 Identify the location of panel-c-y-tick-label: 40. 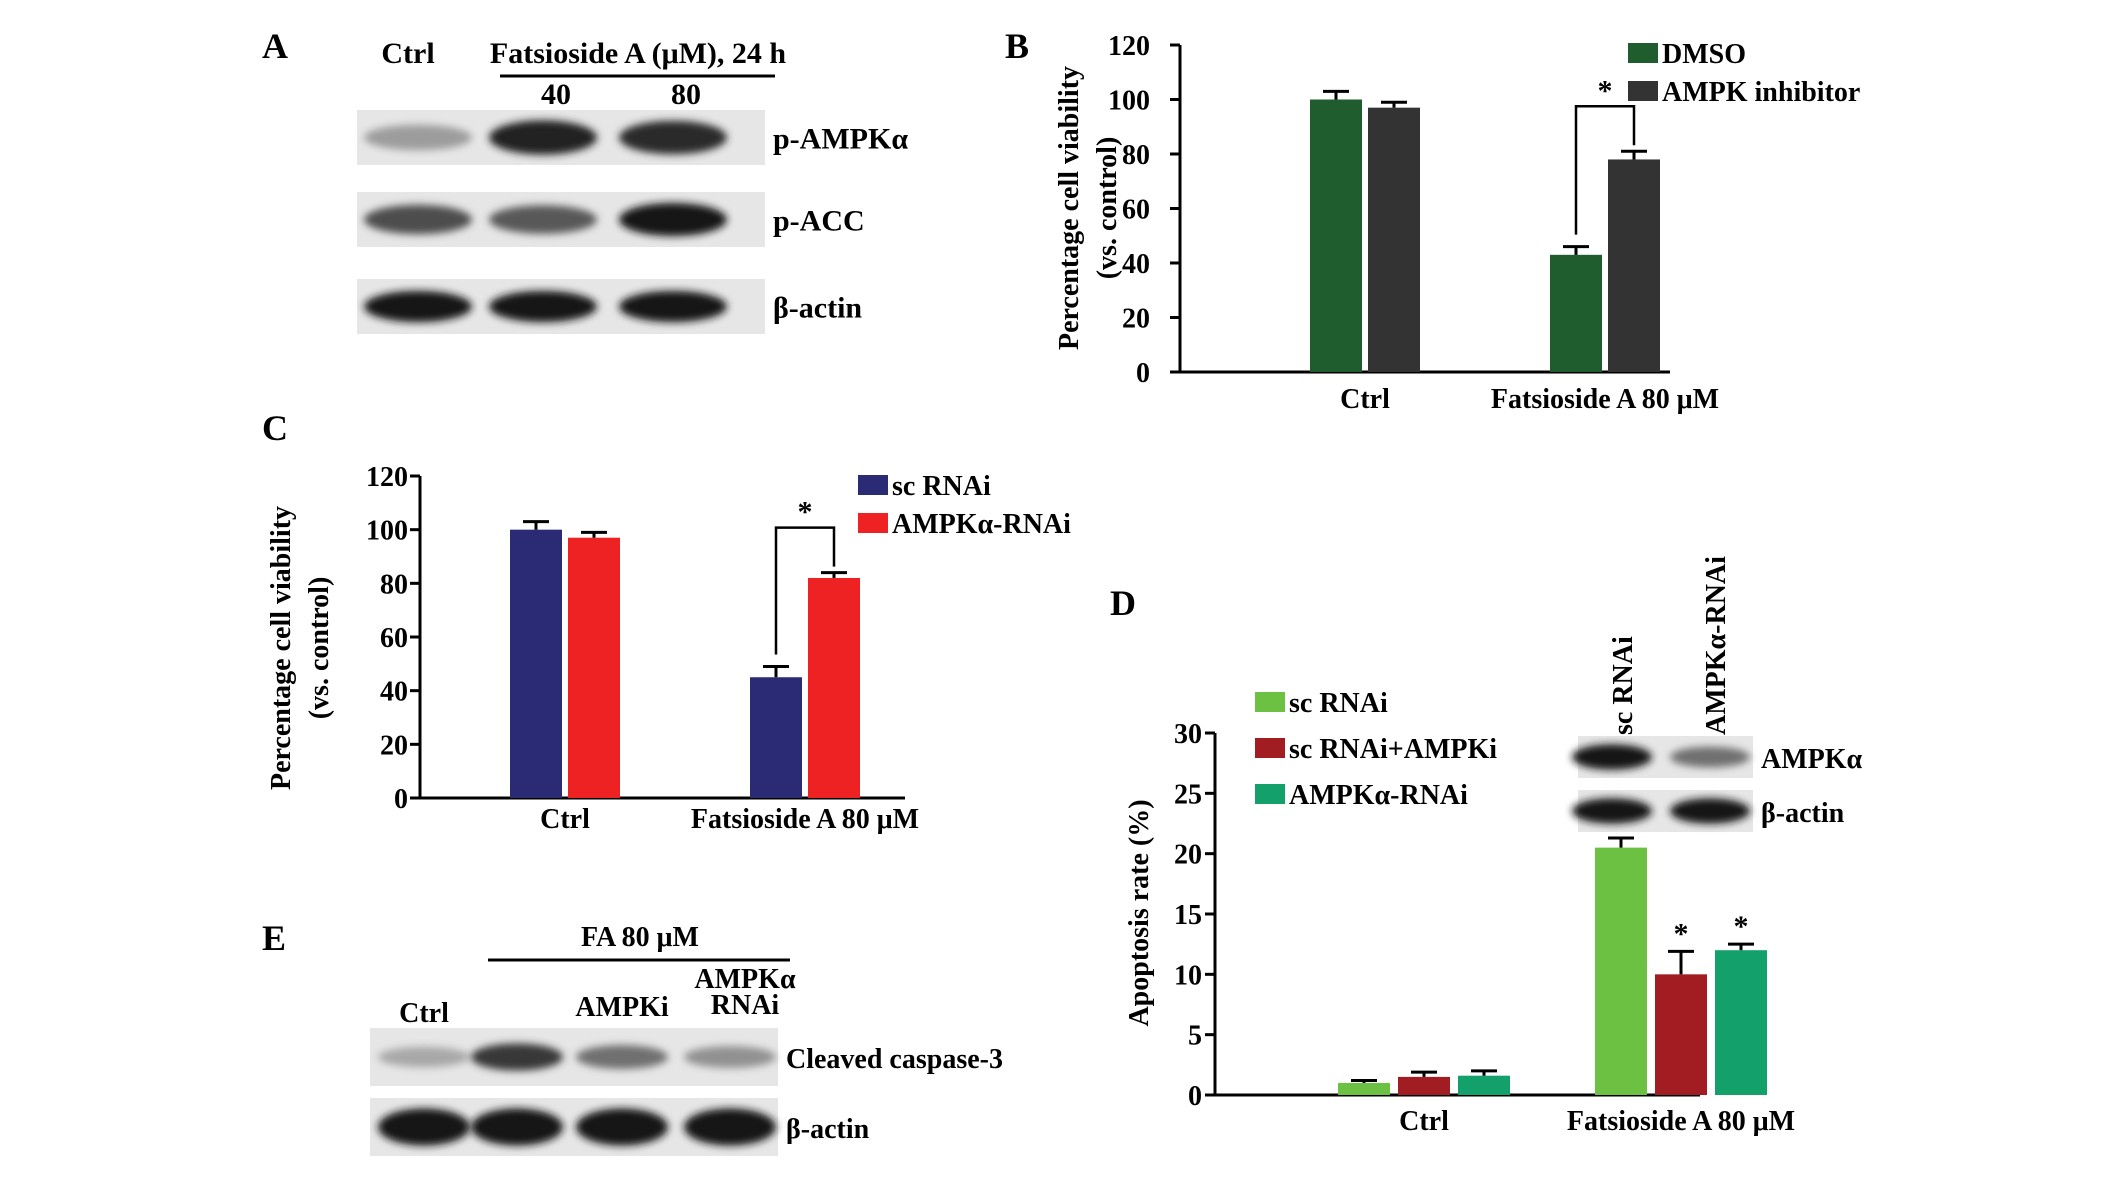
(394, 692).